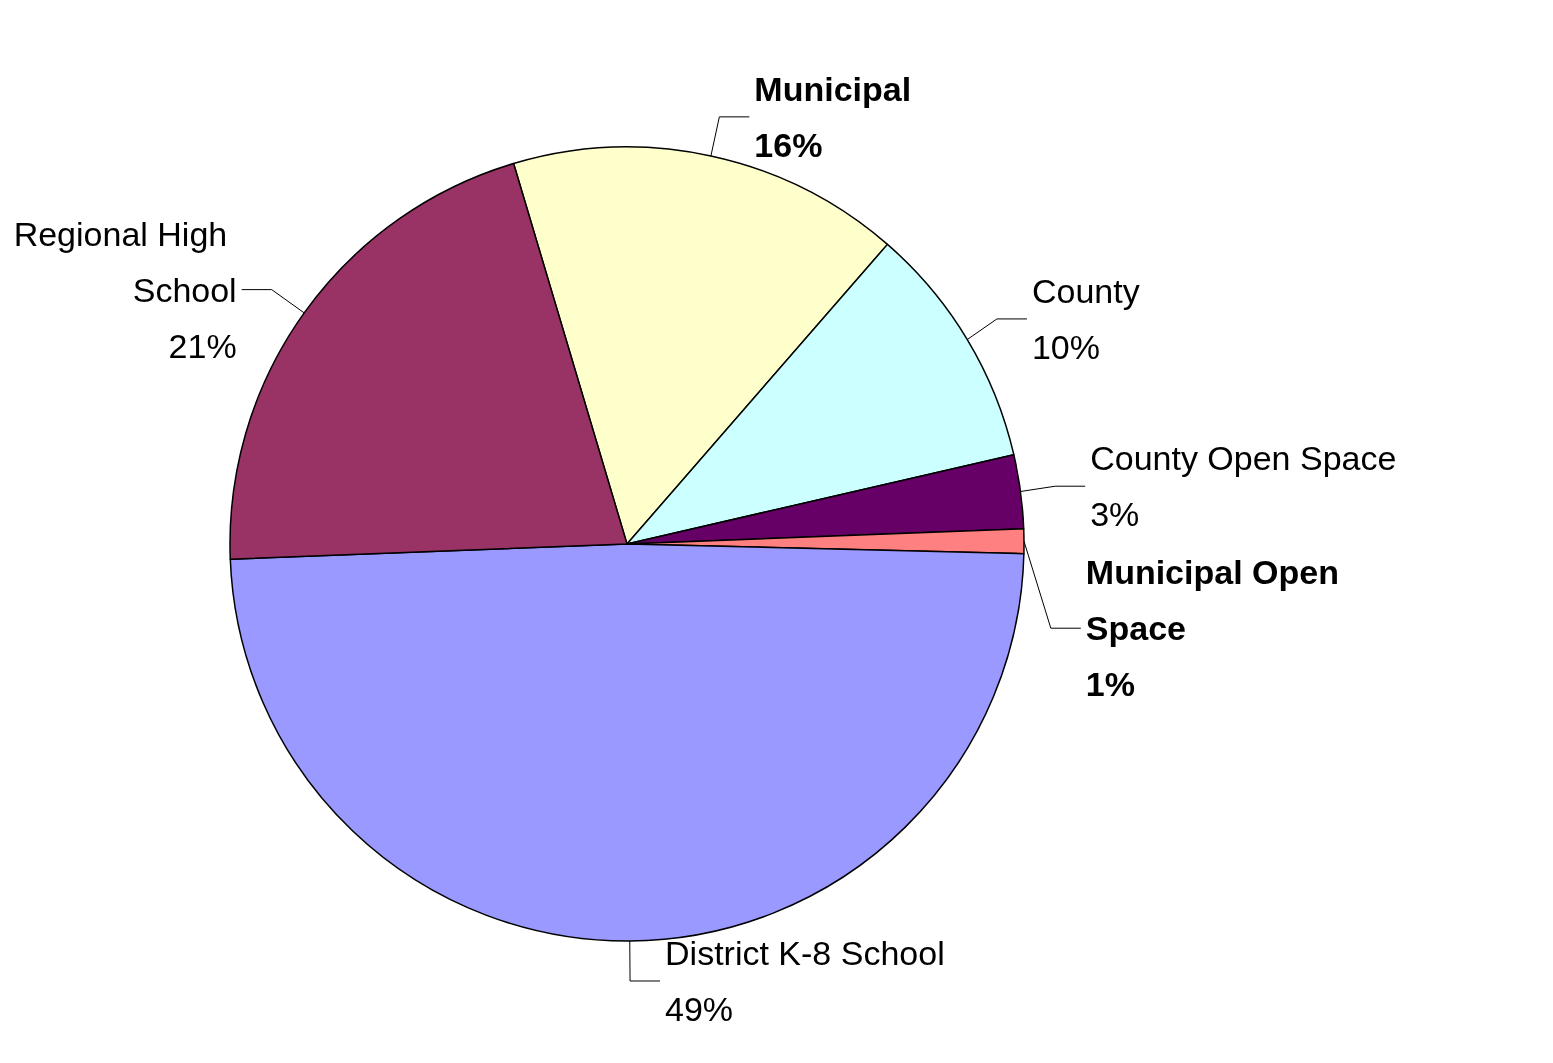 The height and width of the screenshot is (1063, 1553). Describe the element at coordinates (1243, 458) in the screenshot. I see `slice-label: County Open Space` at that location.